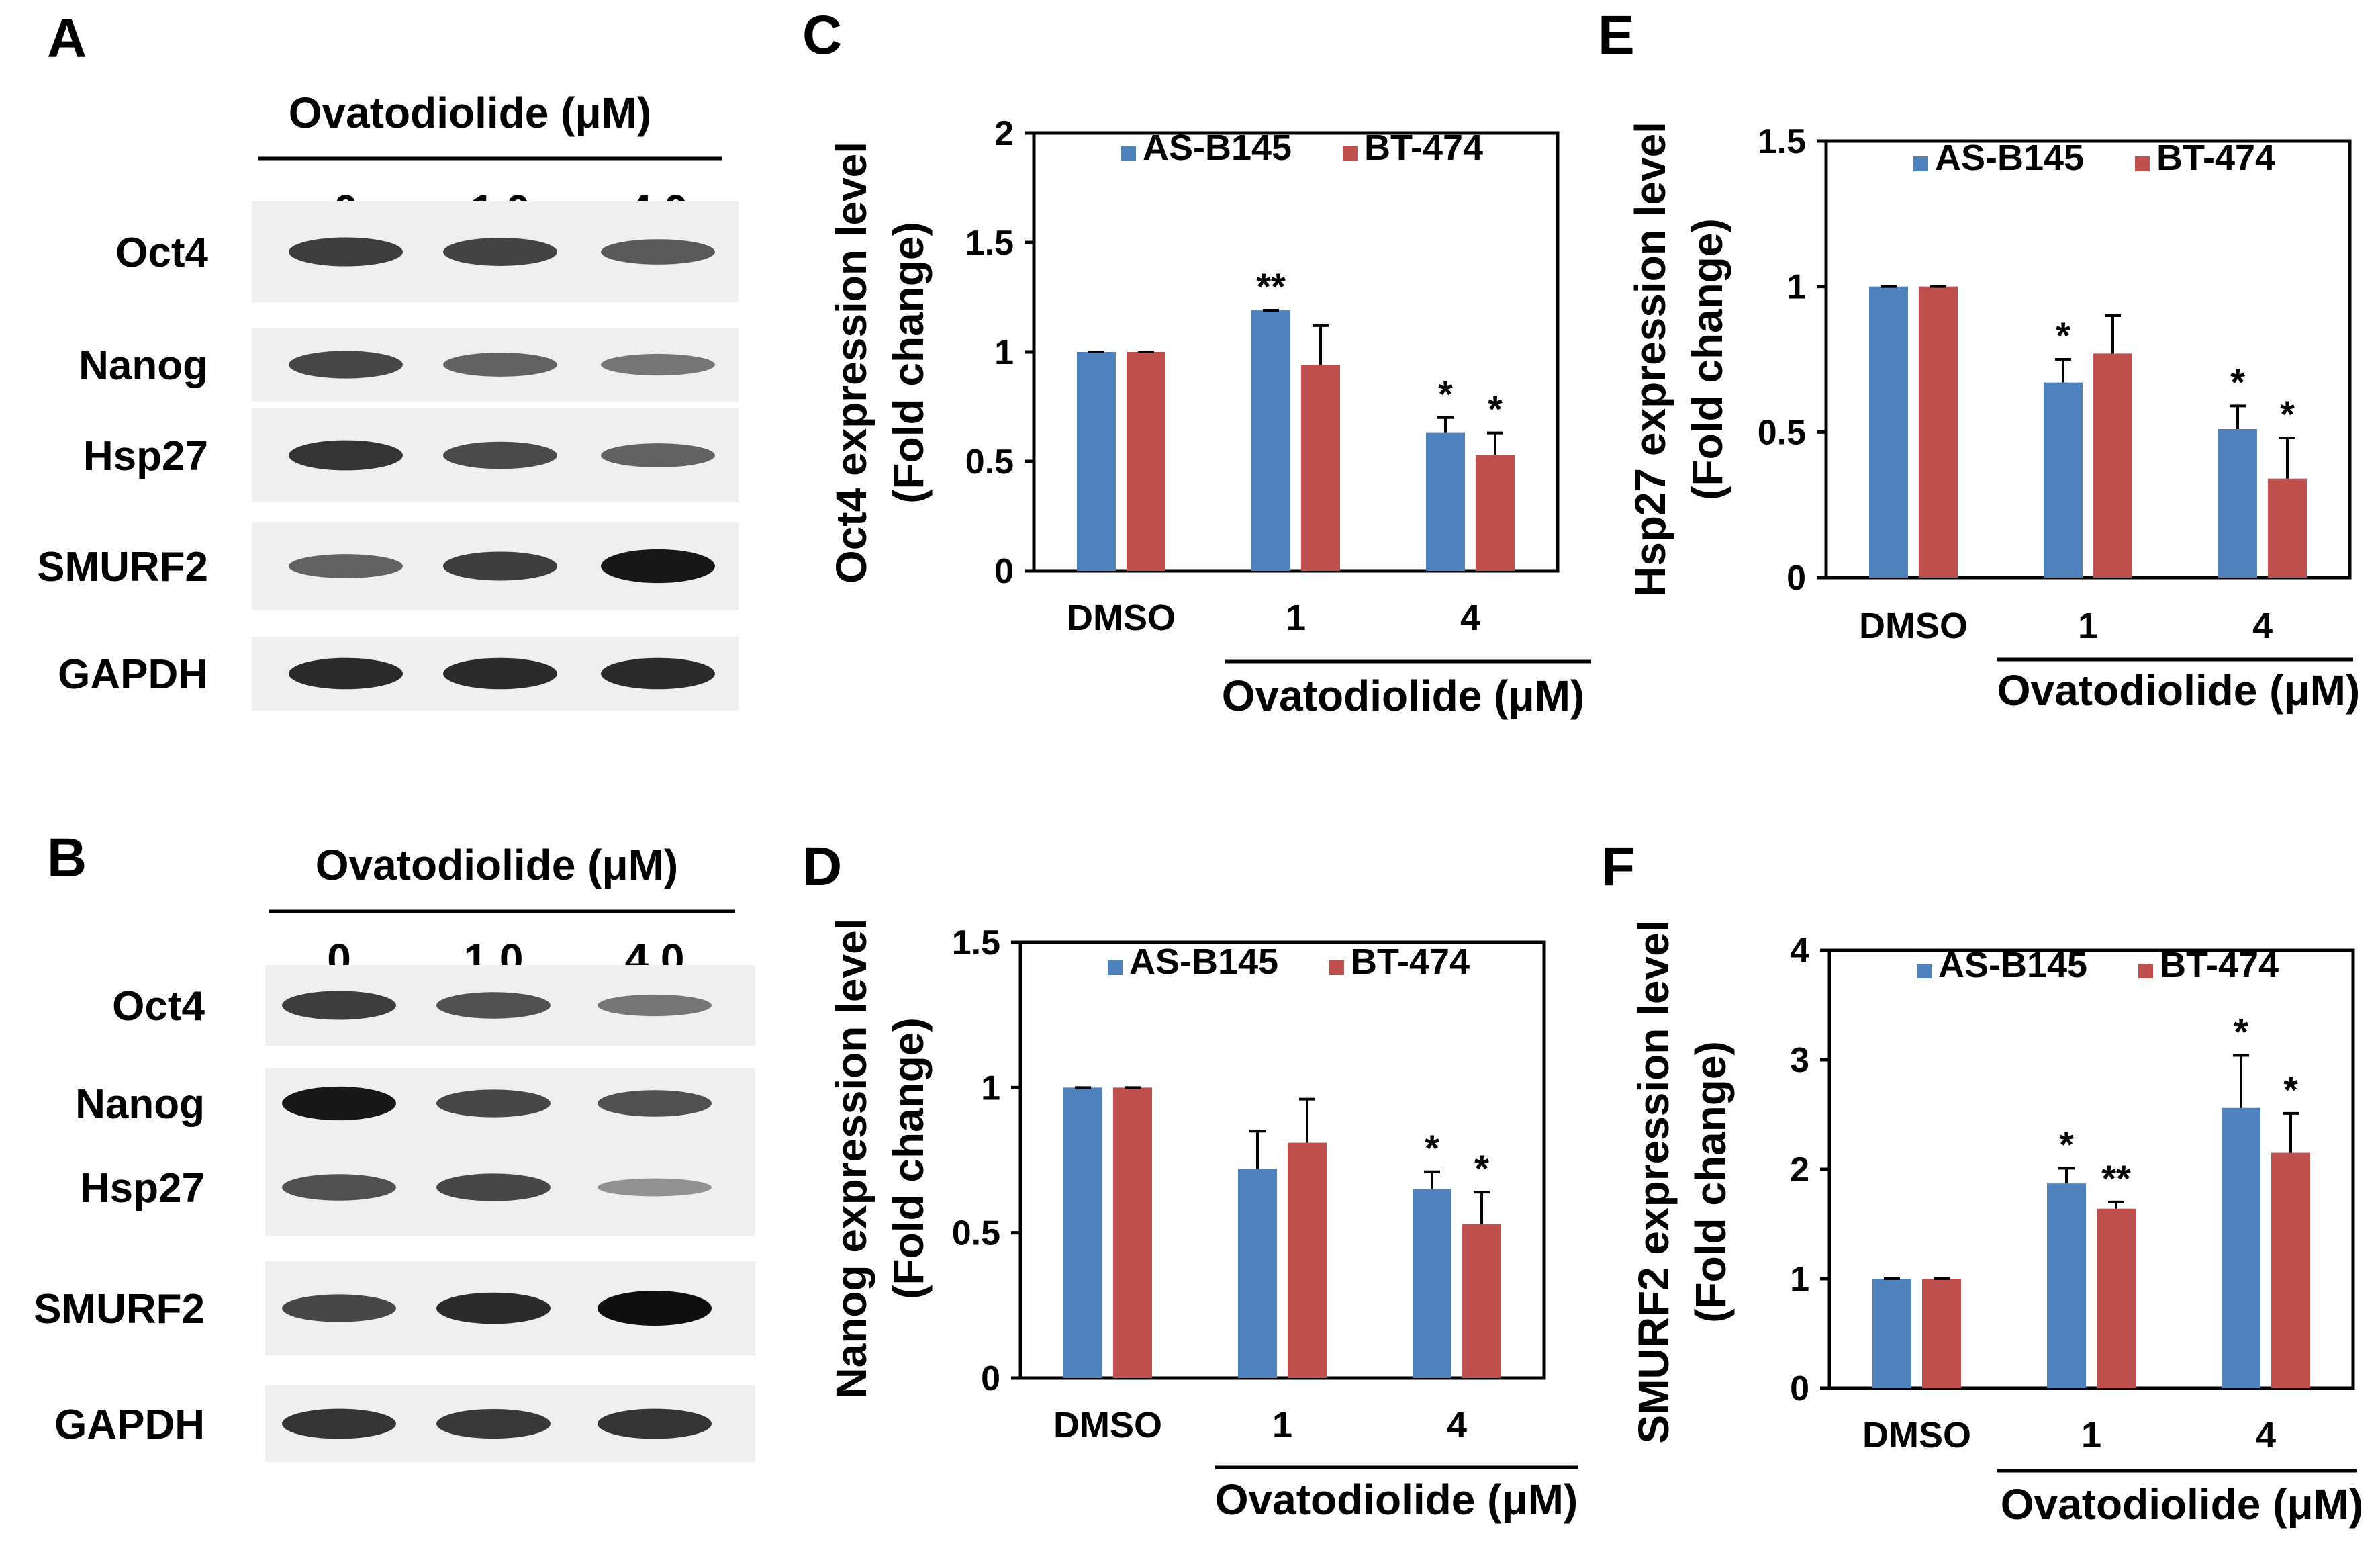 This screenshot has width=2380, height=1548. I want to click on y-tick-label: 1.5, so click(976, 943).